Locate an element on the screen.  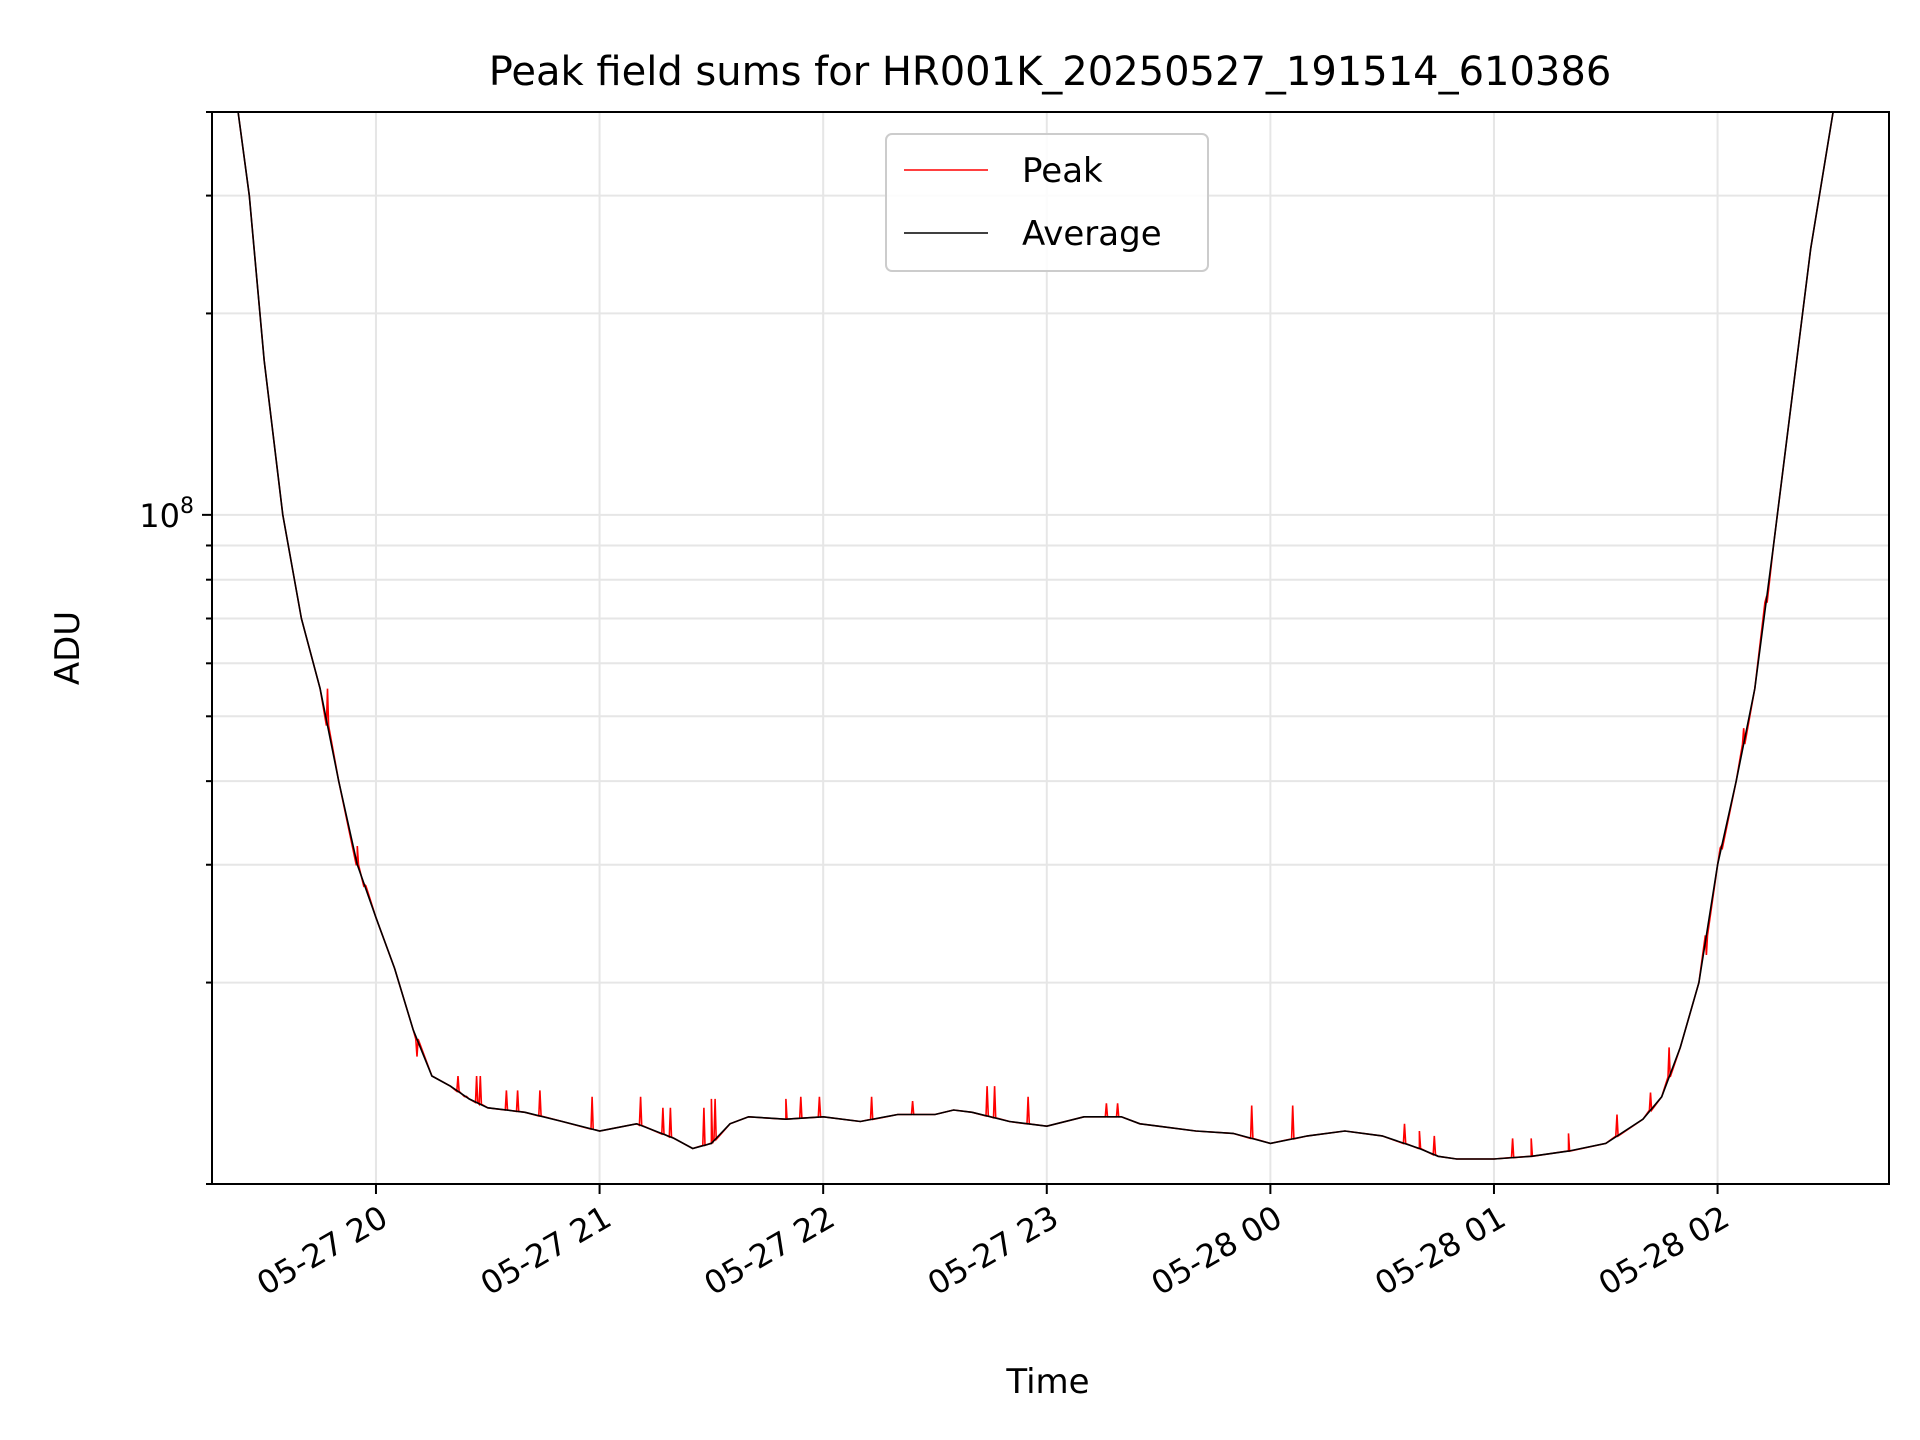
legend-label-average: Average is located at coordinates (1092, 234).